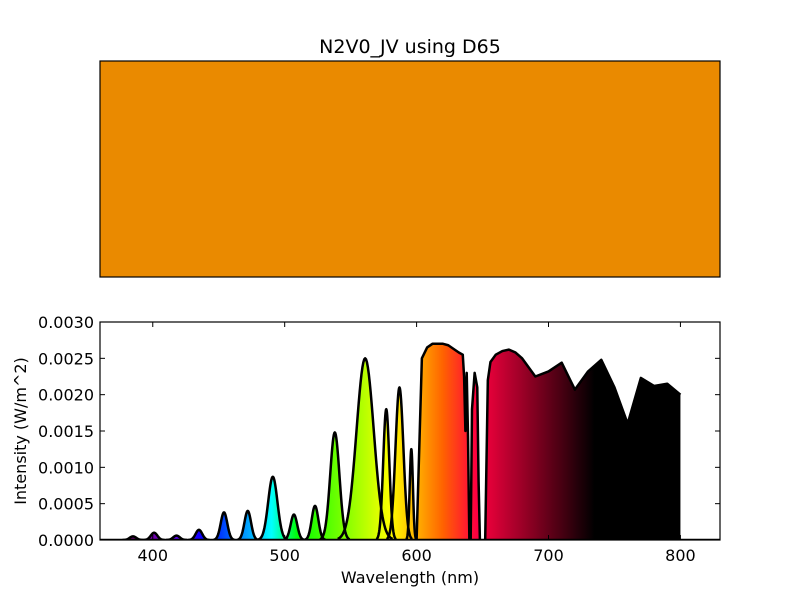 The width and height of the screenshot is (800, 600). I want to click on x-tick-label: 700, so click(548, 555).